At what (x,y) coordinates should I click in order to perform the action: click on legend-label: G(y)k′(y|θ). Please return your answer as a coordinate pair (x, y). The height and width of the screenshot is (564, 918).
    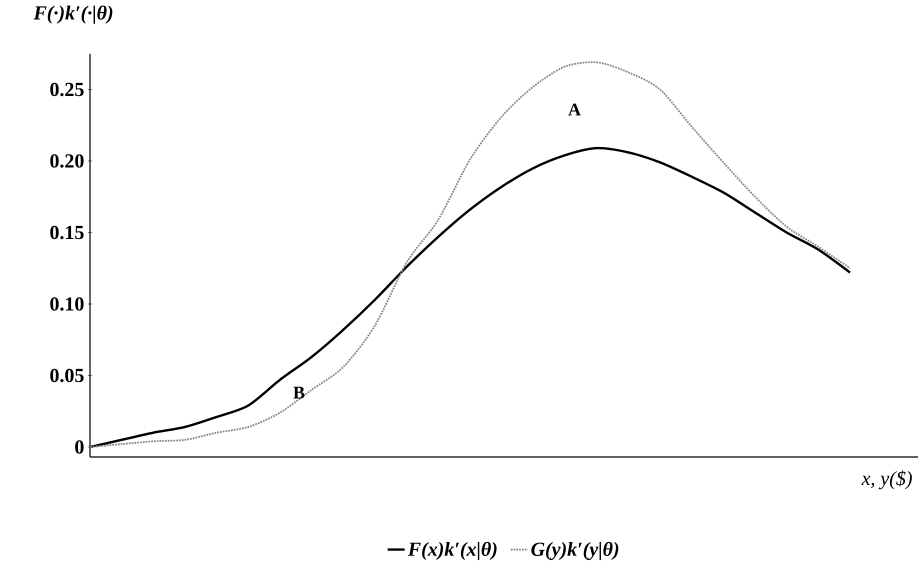
    Looking at the image, I should click on (574, 551).